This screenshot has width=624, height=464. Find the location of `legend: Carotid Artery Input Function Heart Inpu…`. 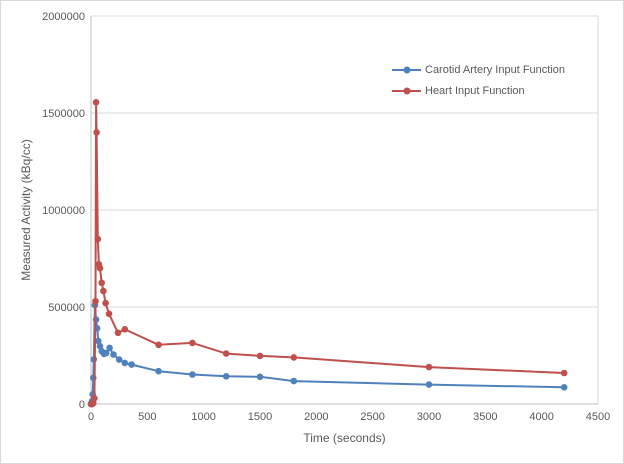

legend: Carotid Artery Input Function Heart Inpu… is located at coordinates (478, 80).